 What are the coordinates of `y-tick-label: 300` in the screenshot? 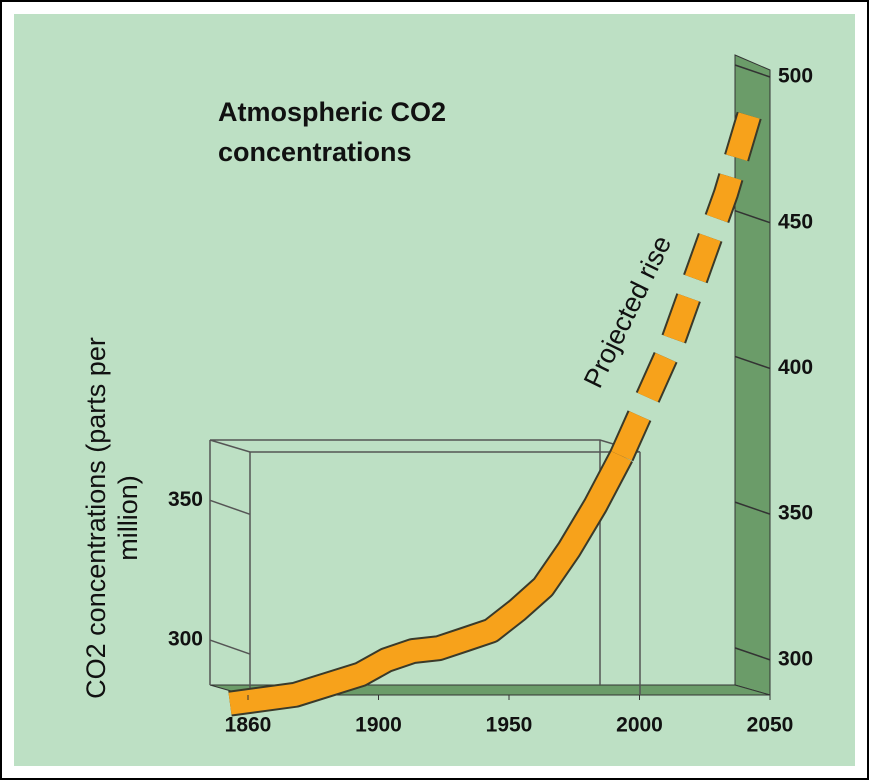 It's located at (795, 658).